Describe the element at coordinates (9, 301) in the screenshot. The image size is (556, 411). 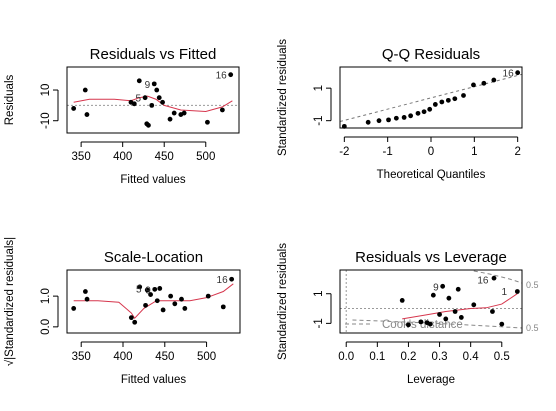
I see `scale-location-y-axis-label: √|Standardized residuals|` at that location.